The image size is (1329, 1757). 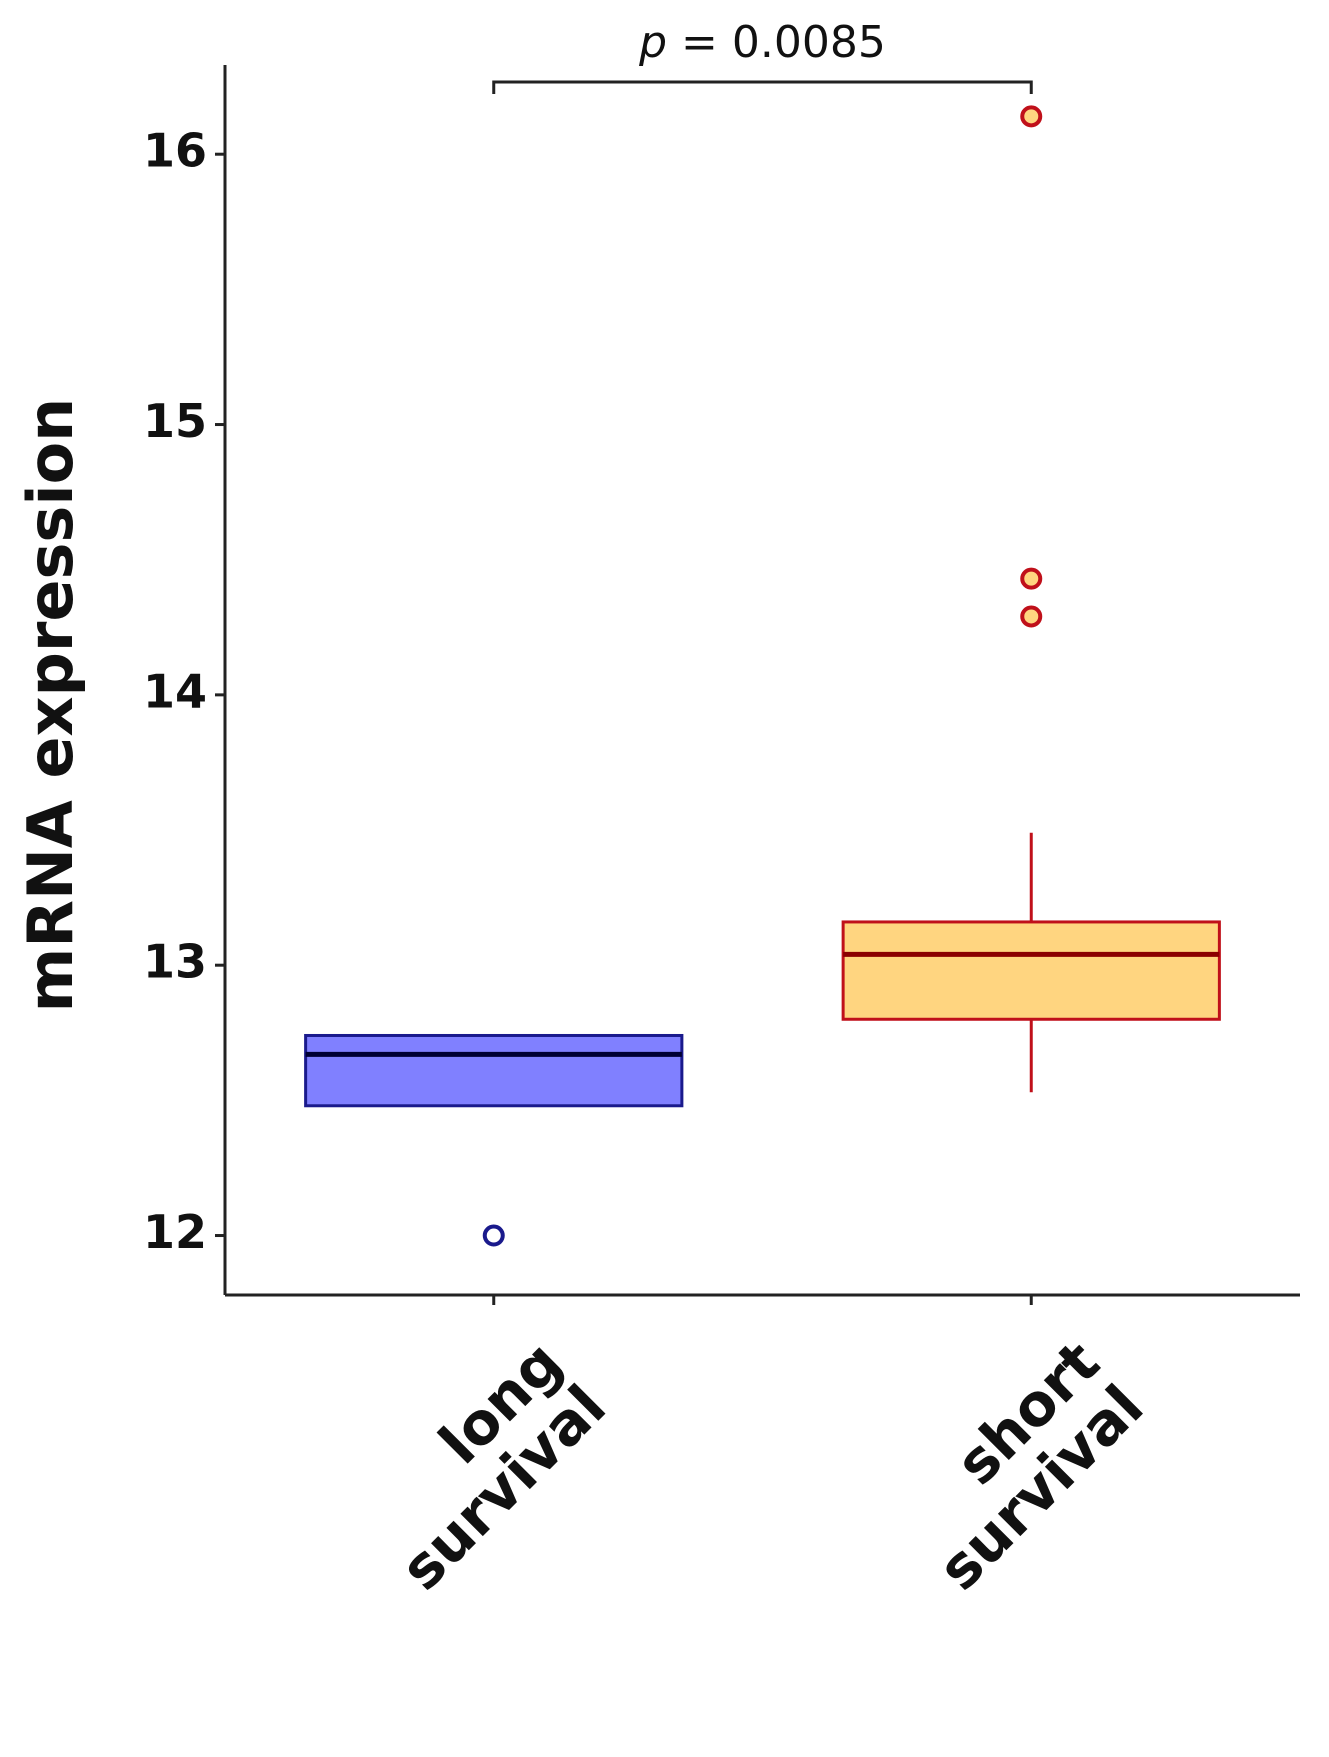 I want to click on significance-bracket, so click(x=762, y=87).